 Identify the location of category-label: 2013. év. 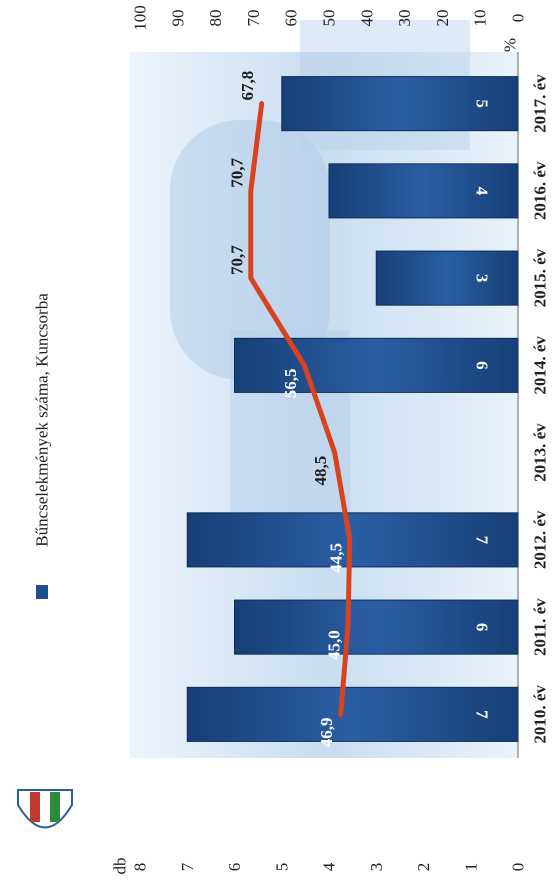
(540, 452).